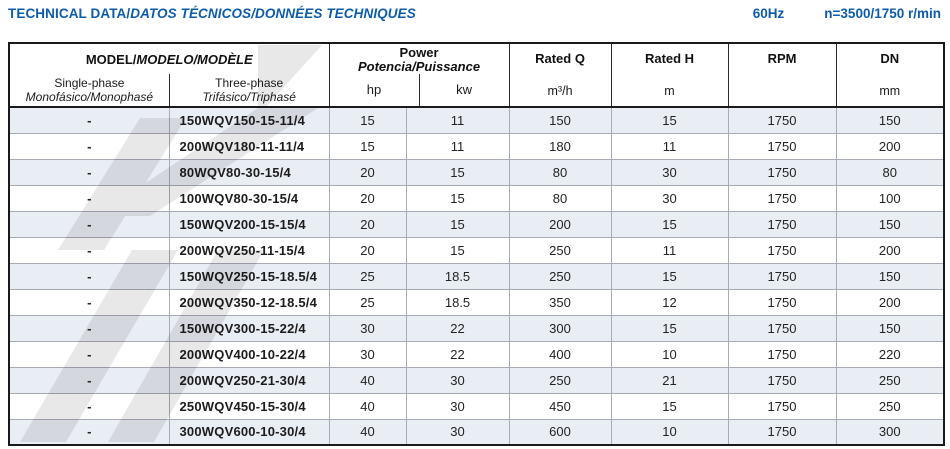 This screenshot has height=449, width=950. What do you see at coordinates (560, 406) in the screenshot?
I see `cell-rated-q: 450` at bounding box center [560, 406].